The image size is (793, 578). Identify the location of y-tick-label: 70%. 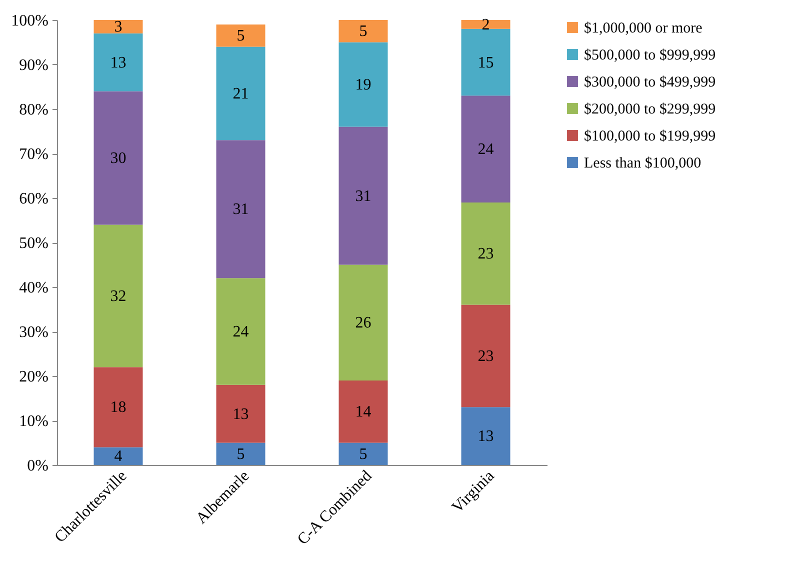
(33, 154).